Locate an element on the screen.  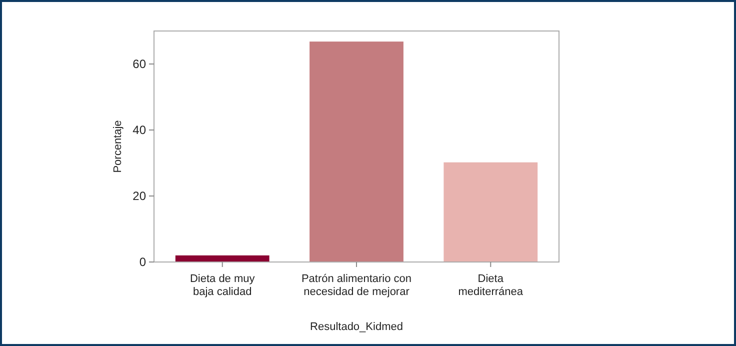
y-tick-label: 0 is located at coordinates (142, 262).